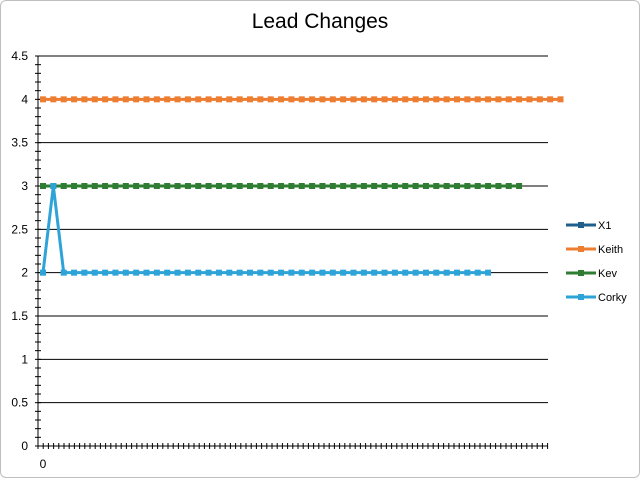 The width and height of the screenshot is (642, 480). What do you see at coordinates (19, 56) in the screenshot?
I see `y-tick-label: 4.5` at bounding box center [19, 56].